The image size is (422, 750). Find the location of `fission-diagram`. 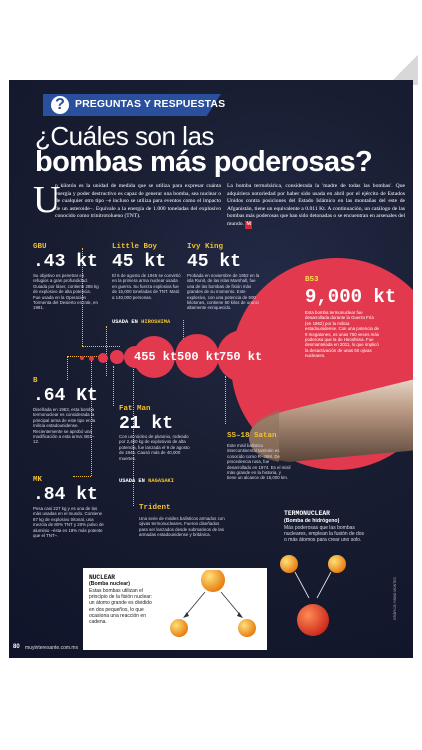

fission-diagram is located at coordinates (213, 603).